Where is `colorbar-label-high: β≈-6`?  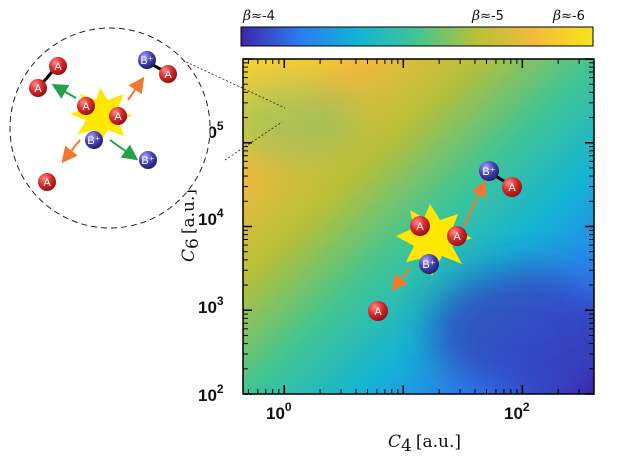
colorbar-label-high: β≈-6 is located at coordinates (568, 16).